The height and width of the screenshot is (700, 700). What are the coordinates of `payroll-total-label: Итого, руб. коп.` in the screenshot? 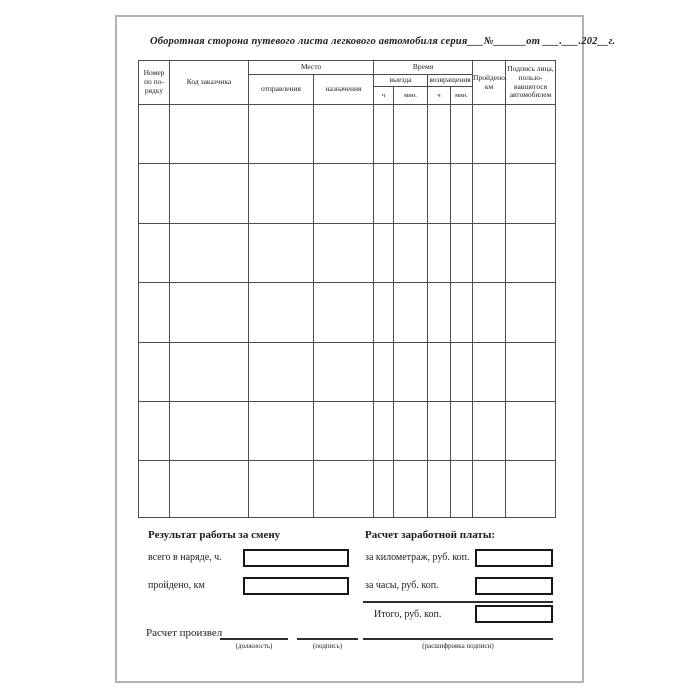 It's located at (408, 614).